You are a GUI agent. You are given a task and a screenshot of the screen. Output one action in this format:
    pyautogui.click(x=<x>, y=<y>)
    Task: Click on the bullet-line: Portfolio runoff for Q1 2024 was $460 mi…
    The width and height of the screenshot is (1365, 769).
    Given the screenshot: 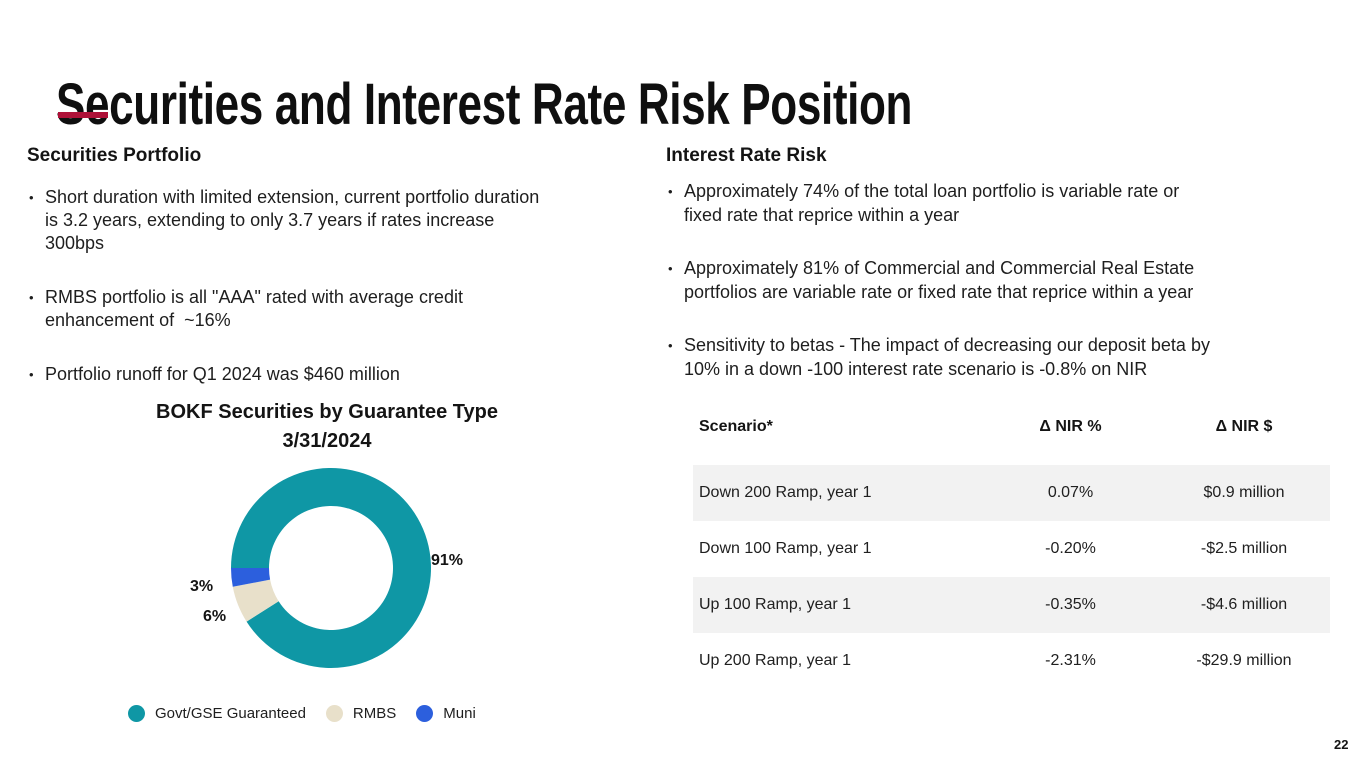 What is the action you would take?
    pyautogui.click(x=222, y=374)
    